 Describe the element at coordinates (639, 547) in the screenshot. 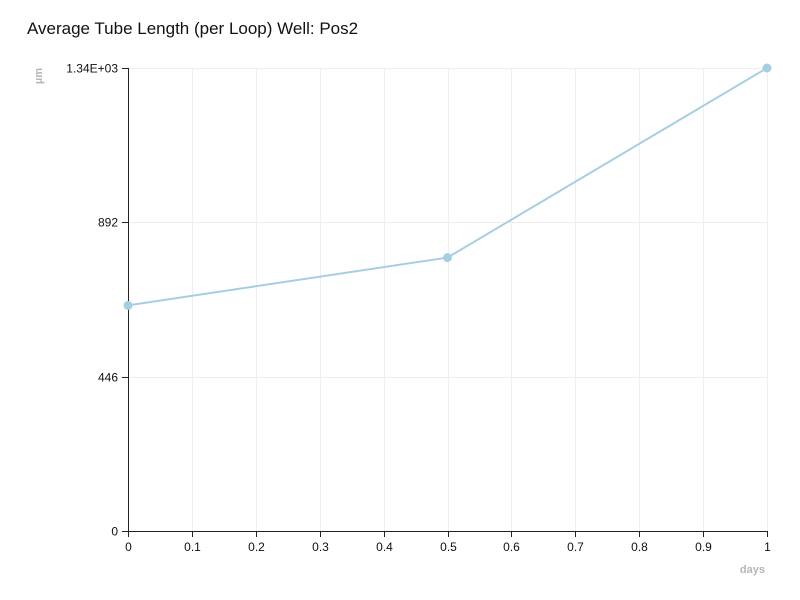

I see `x-tick-label: 0.8` at that location.